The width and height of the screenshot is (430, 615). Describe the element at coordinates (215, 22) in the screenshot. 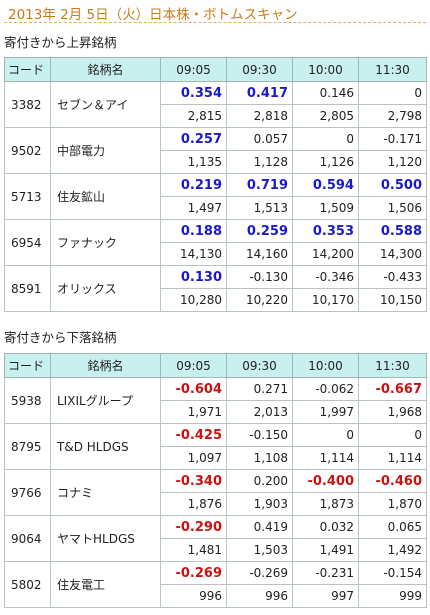

I see `title-divider` at that location.